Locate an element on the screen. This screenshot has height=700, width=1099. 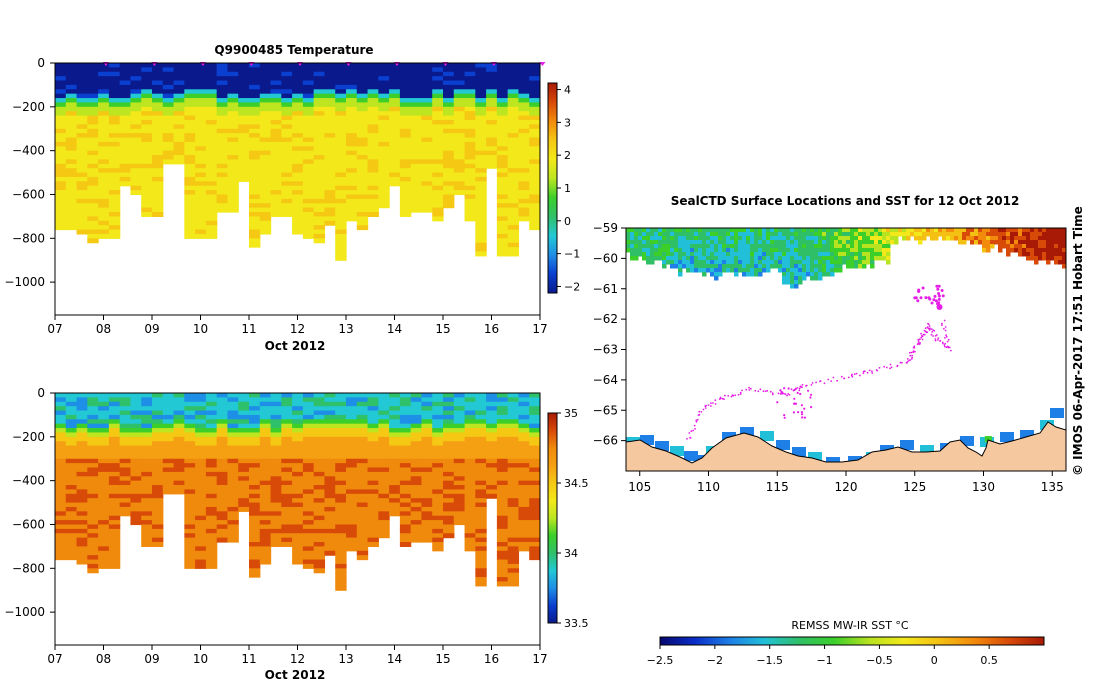
lon-tick-label: 125 is located at coordinates (914, 487).